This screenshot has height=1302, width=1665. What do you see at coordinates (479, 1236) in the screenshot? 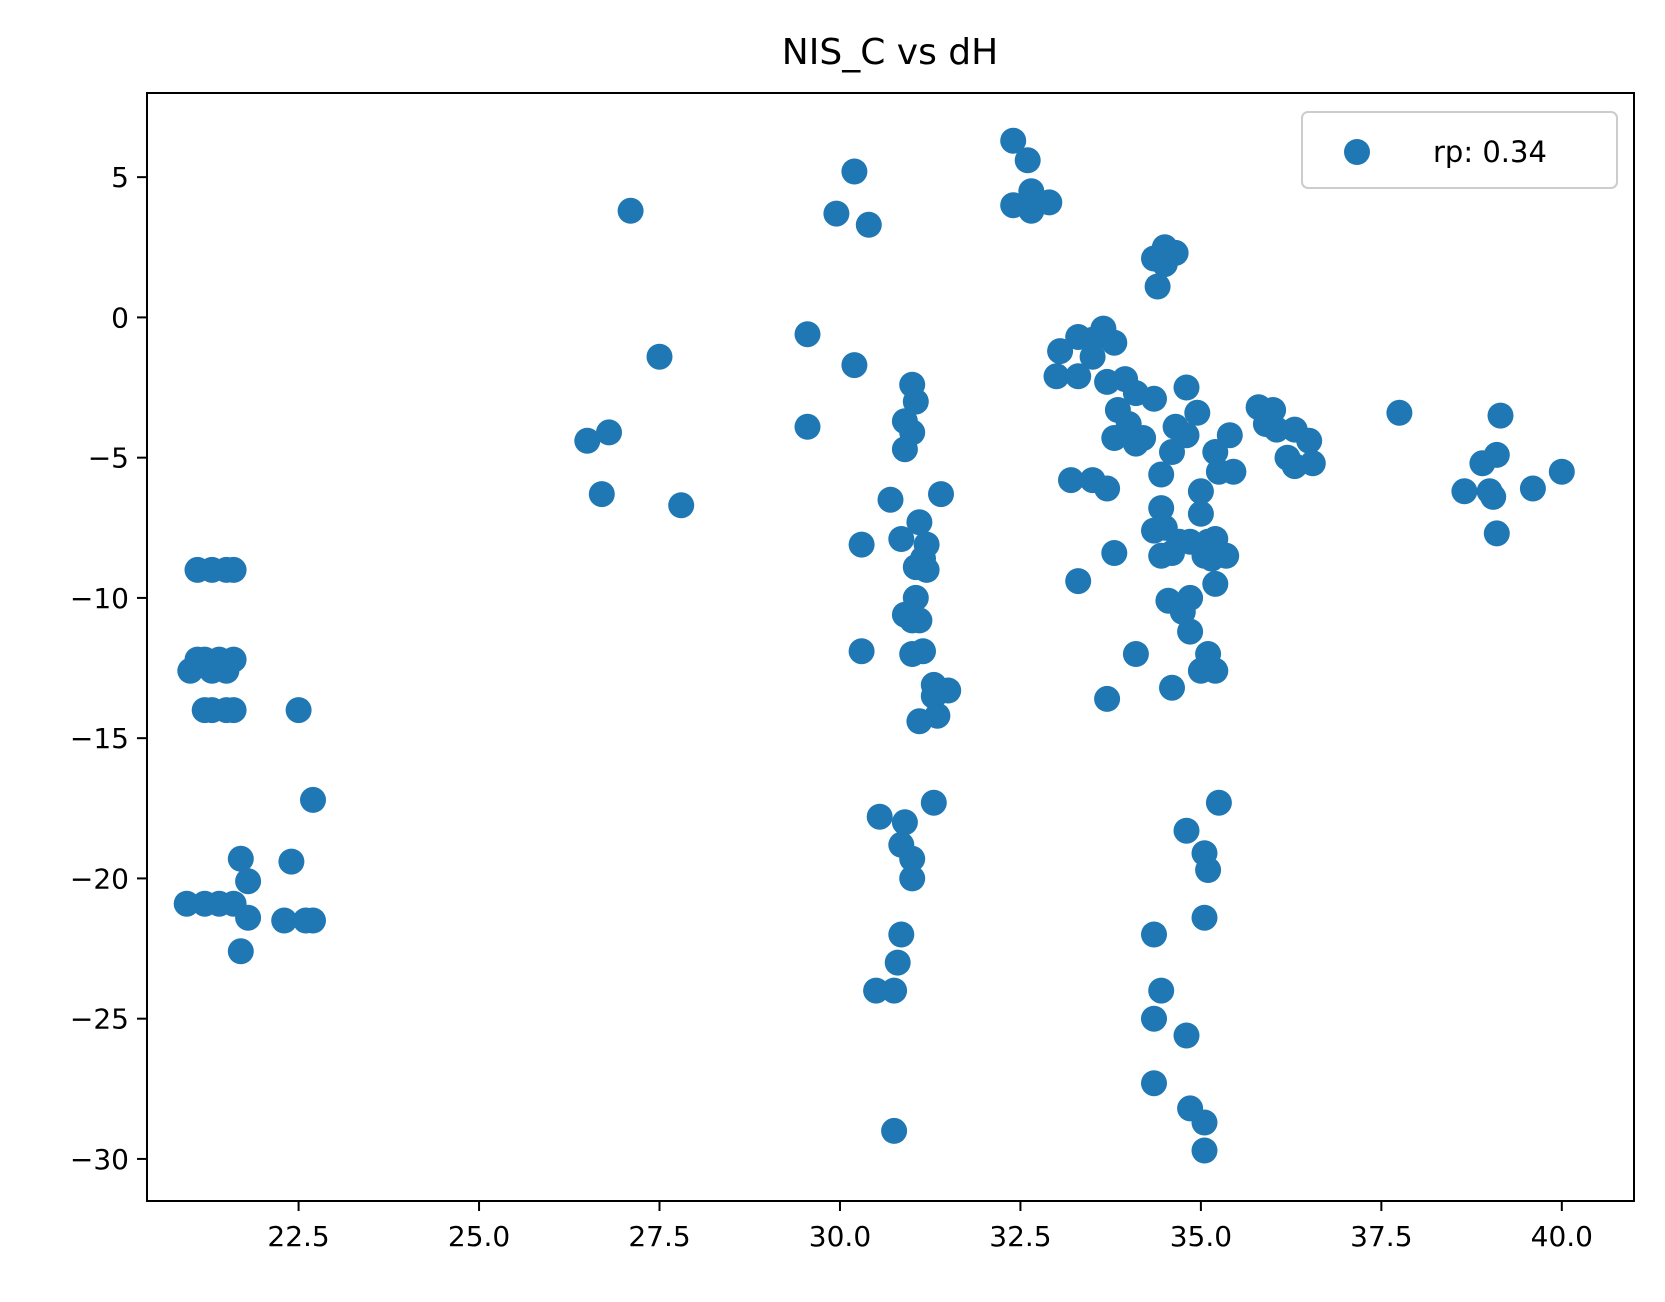
I see `x-tick-label: 25.0` at bounding box center [479, 1236].